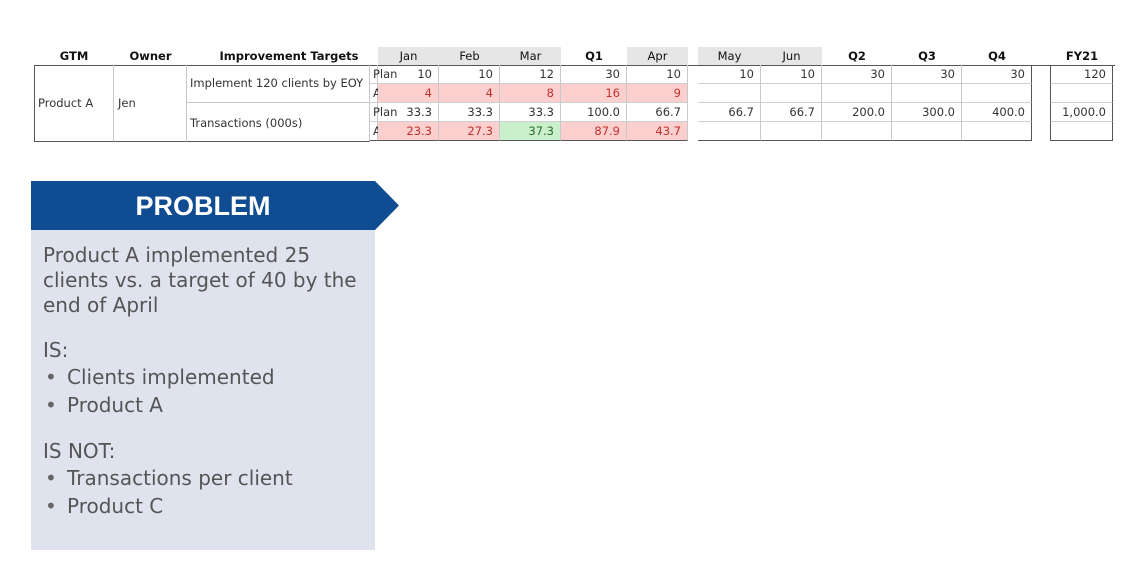  Describe the element at coordinates (594, 93) in the screenshot. I see `table-cell: 16` at that location.